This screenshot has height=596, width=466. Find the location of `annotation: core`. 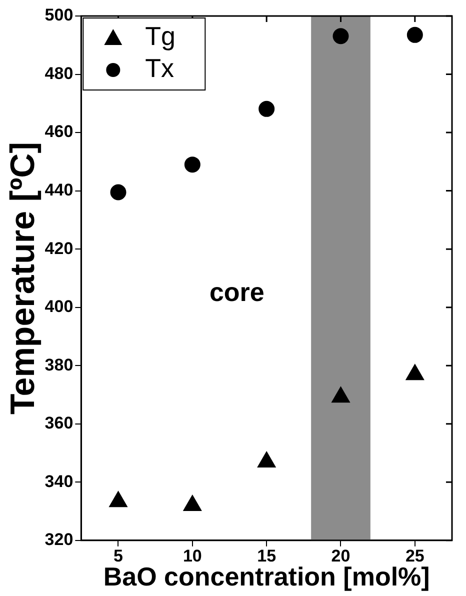

annotation: core is located at coordinates (236, 292).